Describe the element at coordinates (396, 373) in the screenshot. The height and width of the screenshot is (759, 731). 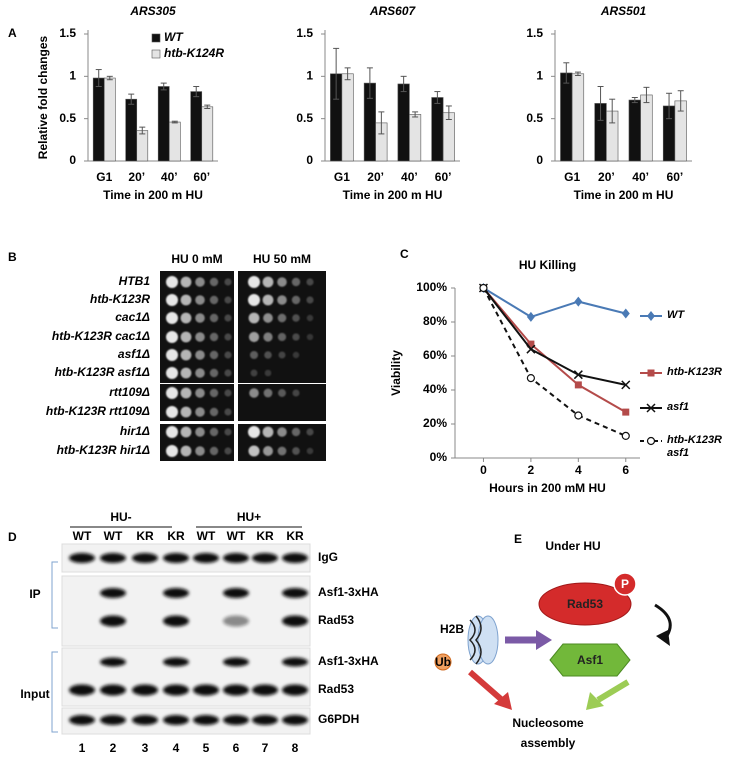
I see `y-axis-label: Viability` at that location.